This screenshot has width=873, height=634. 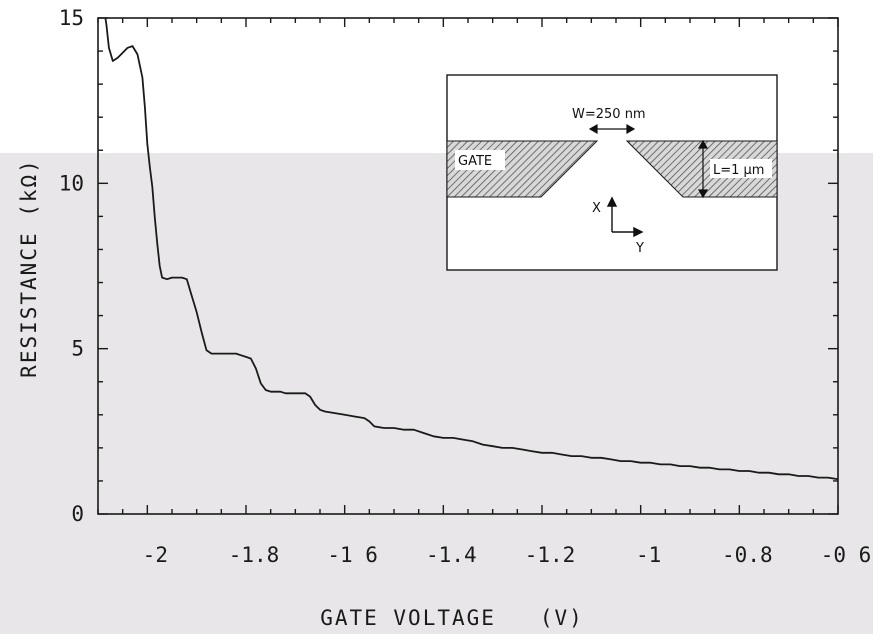 What do you see at coordinates (155, 555) in the screenshot?
I see `x-tick-label: -2` at bounding box center [155, 555].